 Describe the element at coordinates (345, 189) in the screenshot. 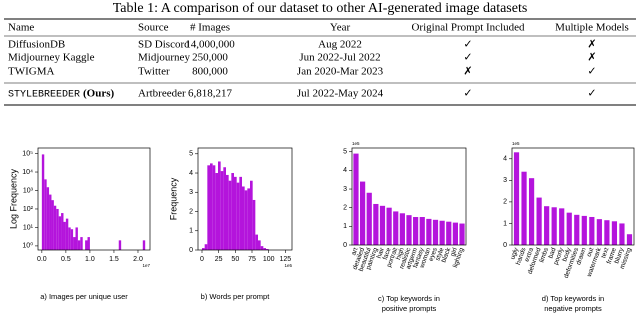

I see `y-tick-label: 3` at that location.